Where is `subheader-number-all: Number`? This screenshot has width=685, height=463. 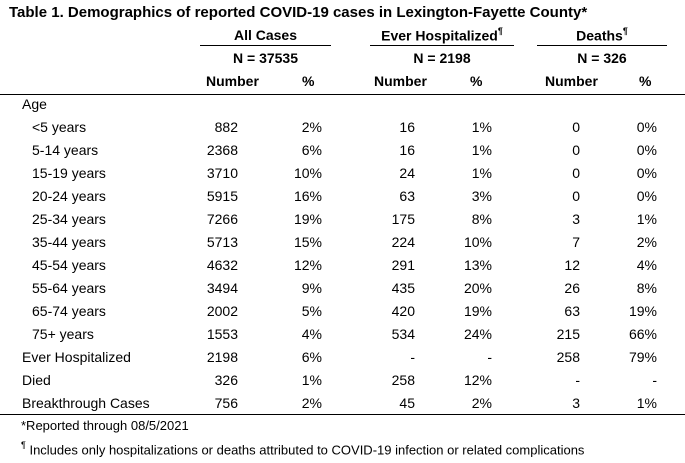
subheader-number-all: Number is located at coordinates (232, 81).